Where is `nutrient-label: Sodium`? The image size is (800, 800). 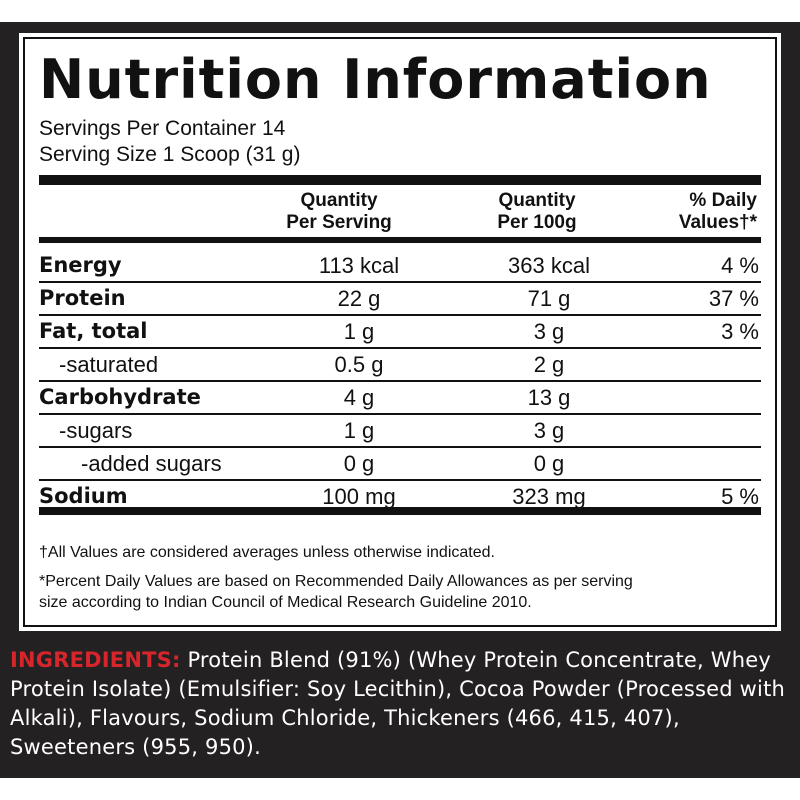 nutrient-label: Sodium is located at coordinates (83, 496).